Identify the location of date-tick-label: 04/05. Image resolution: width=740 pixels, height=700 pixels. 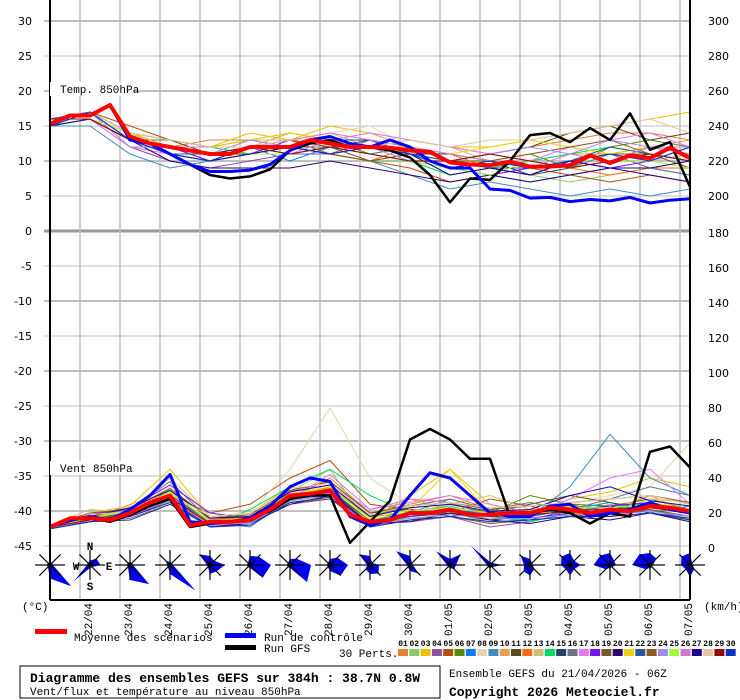
(570, 619).